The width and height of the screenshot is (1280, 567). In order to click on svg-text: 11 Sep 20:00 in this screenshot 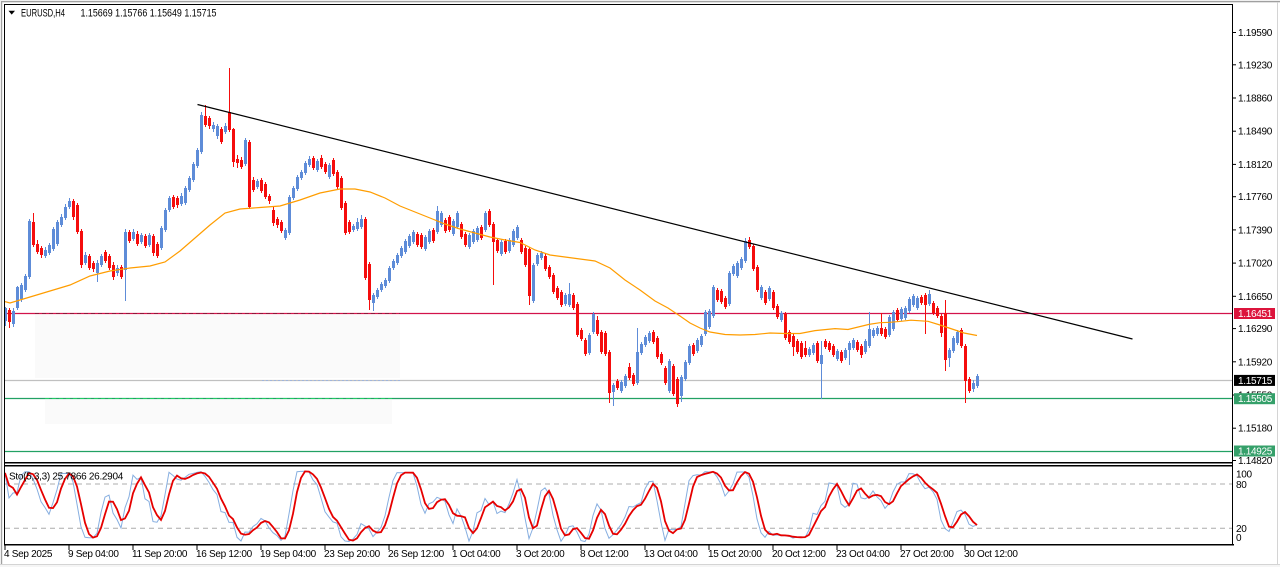, I will do `click(160, 554)`.